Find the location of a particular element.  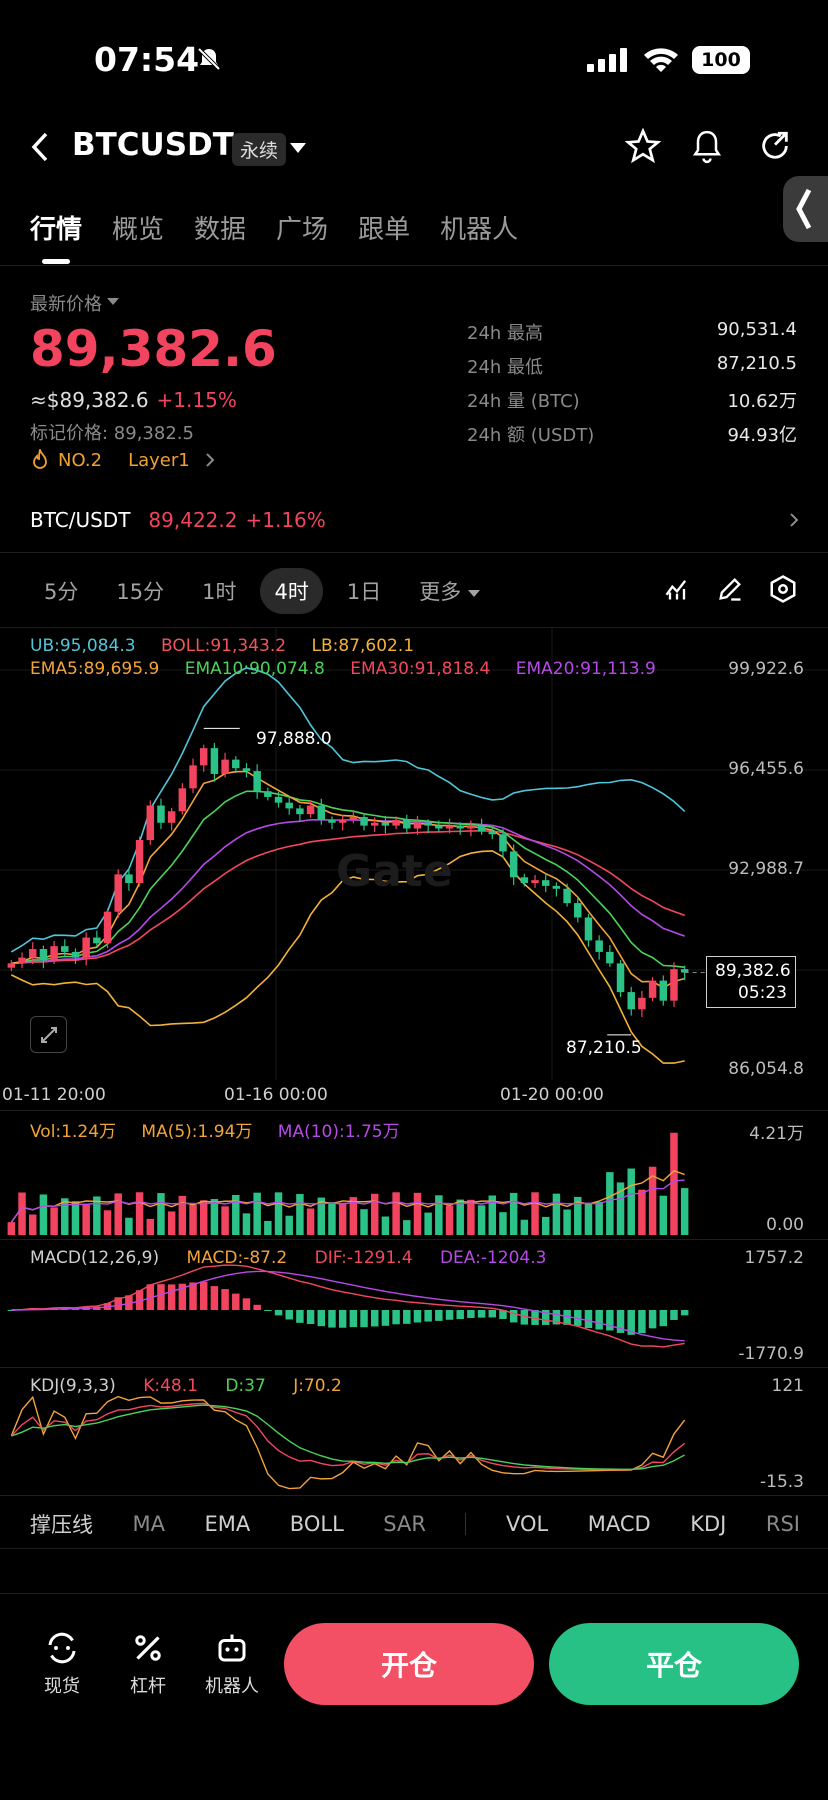

ind-support-resistance: 撑压线 is located at coordinates (61, 1525).